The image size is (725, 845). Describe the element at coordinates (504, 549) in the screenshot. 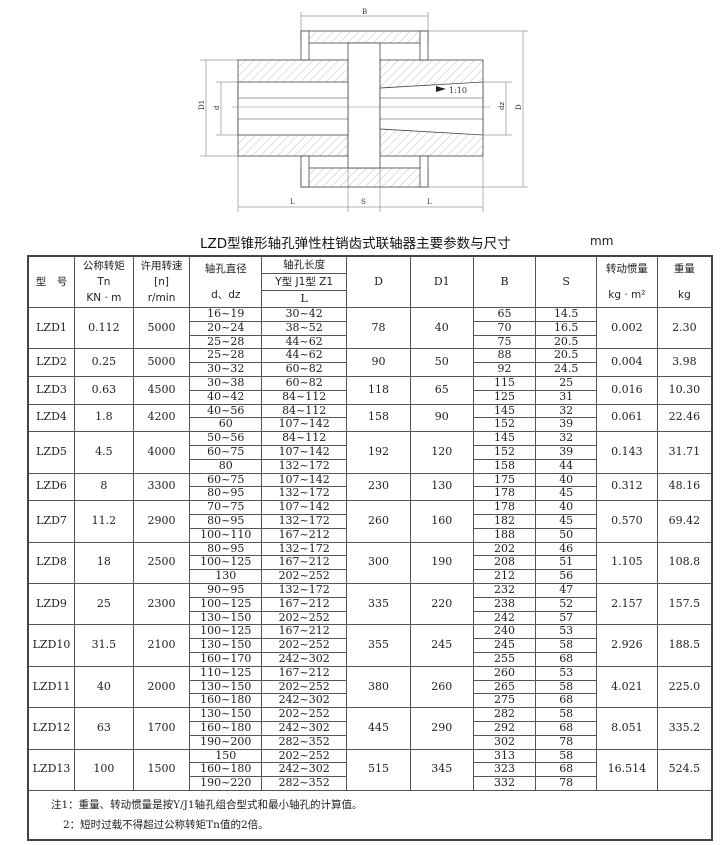

I see `B-cell: 202` at that location.